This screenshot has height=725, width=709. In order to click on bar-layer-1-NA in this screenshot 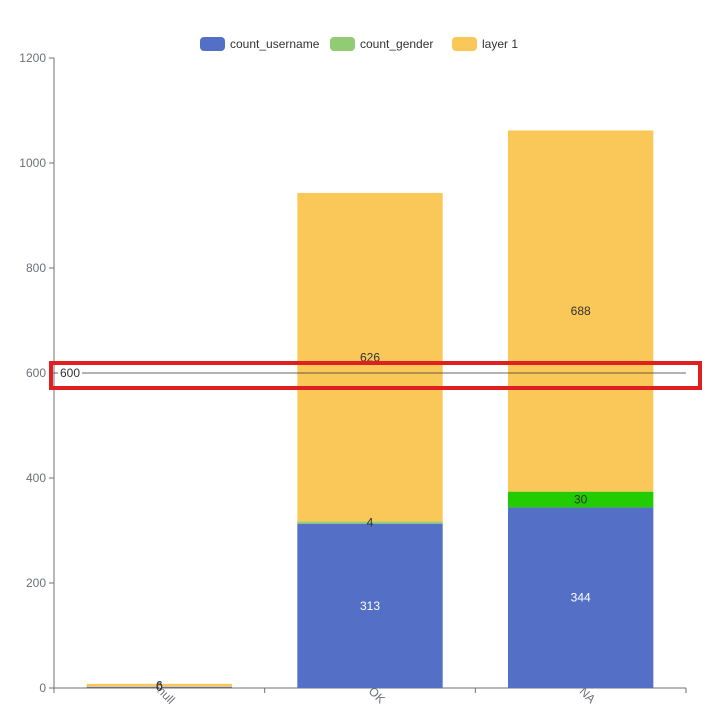, I will do `click(580, 311)`.